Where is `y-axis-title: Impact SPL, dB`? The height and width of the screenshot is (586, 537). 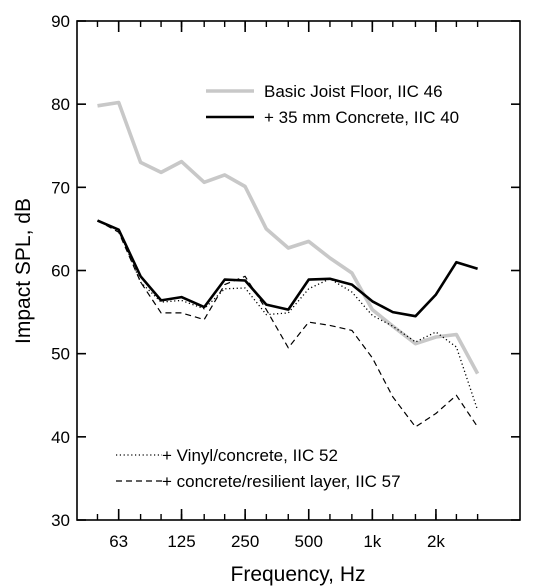 y-axis-title: Impact SPL, dB is located at coordinates (23, 271).